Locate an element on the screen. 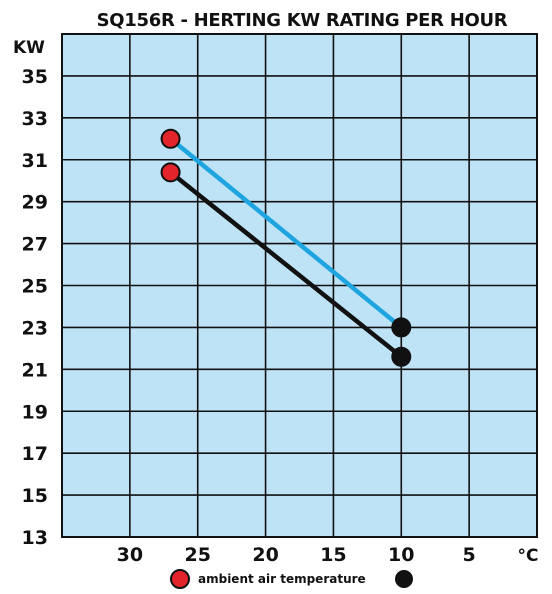 The image size is (552, 594). x-tick-label: 25 is located at coordinates (197, 555).